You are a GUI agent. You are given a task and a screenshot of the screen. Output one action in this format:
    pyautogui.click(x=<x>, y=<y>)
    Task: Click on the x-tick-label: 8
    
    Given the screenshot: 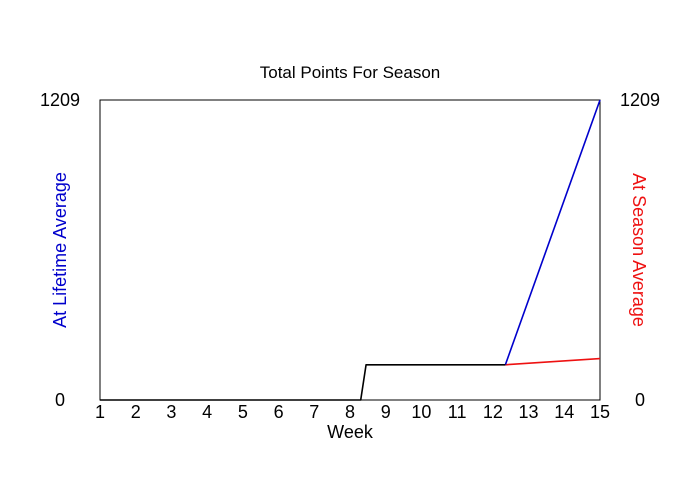 What is the action you would take?
    pyautogui.click(x=350, y=412)
    